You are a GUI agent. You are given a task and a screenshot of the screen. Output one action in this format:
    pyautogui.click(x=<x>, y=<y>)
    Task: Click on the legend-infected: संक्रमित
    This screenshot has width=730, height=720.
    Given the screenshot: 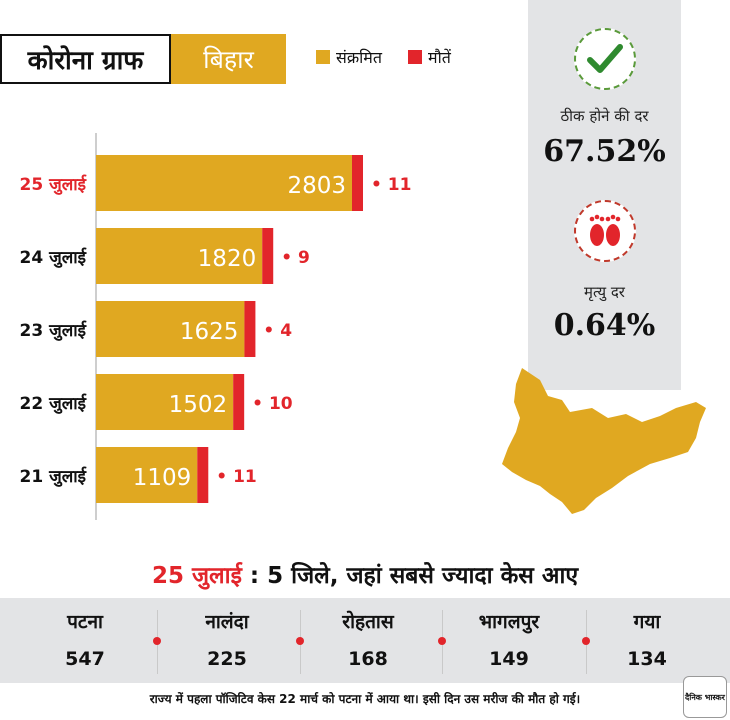 What is the action you would take?
    pyautogui.click(x=349, y=57)
    